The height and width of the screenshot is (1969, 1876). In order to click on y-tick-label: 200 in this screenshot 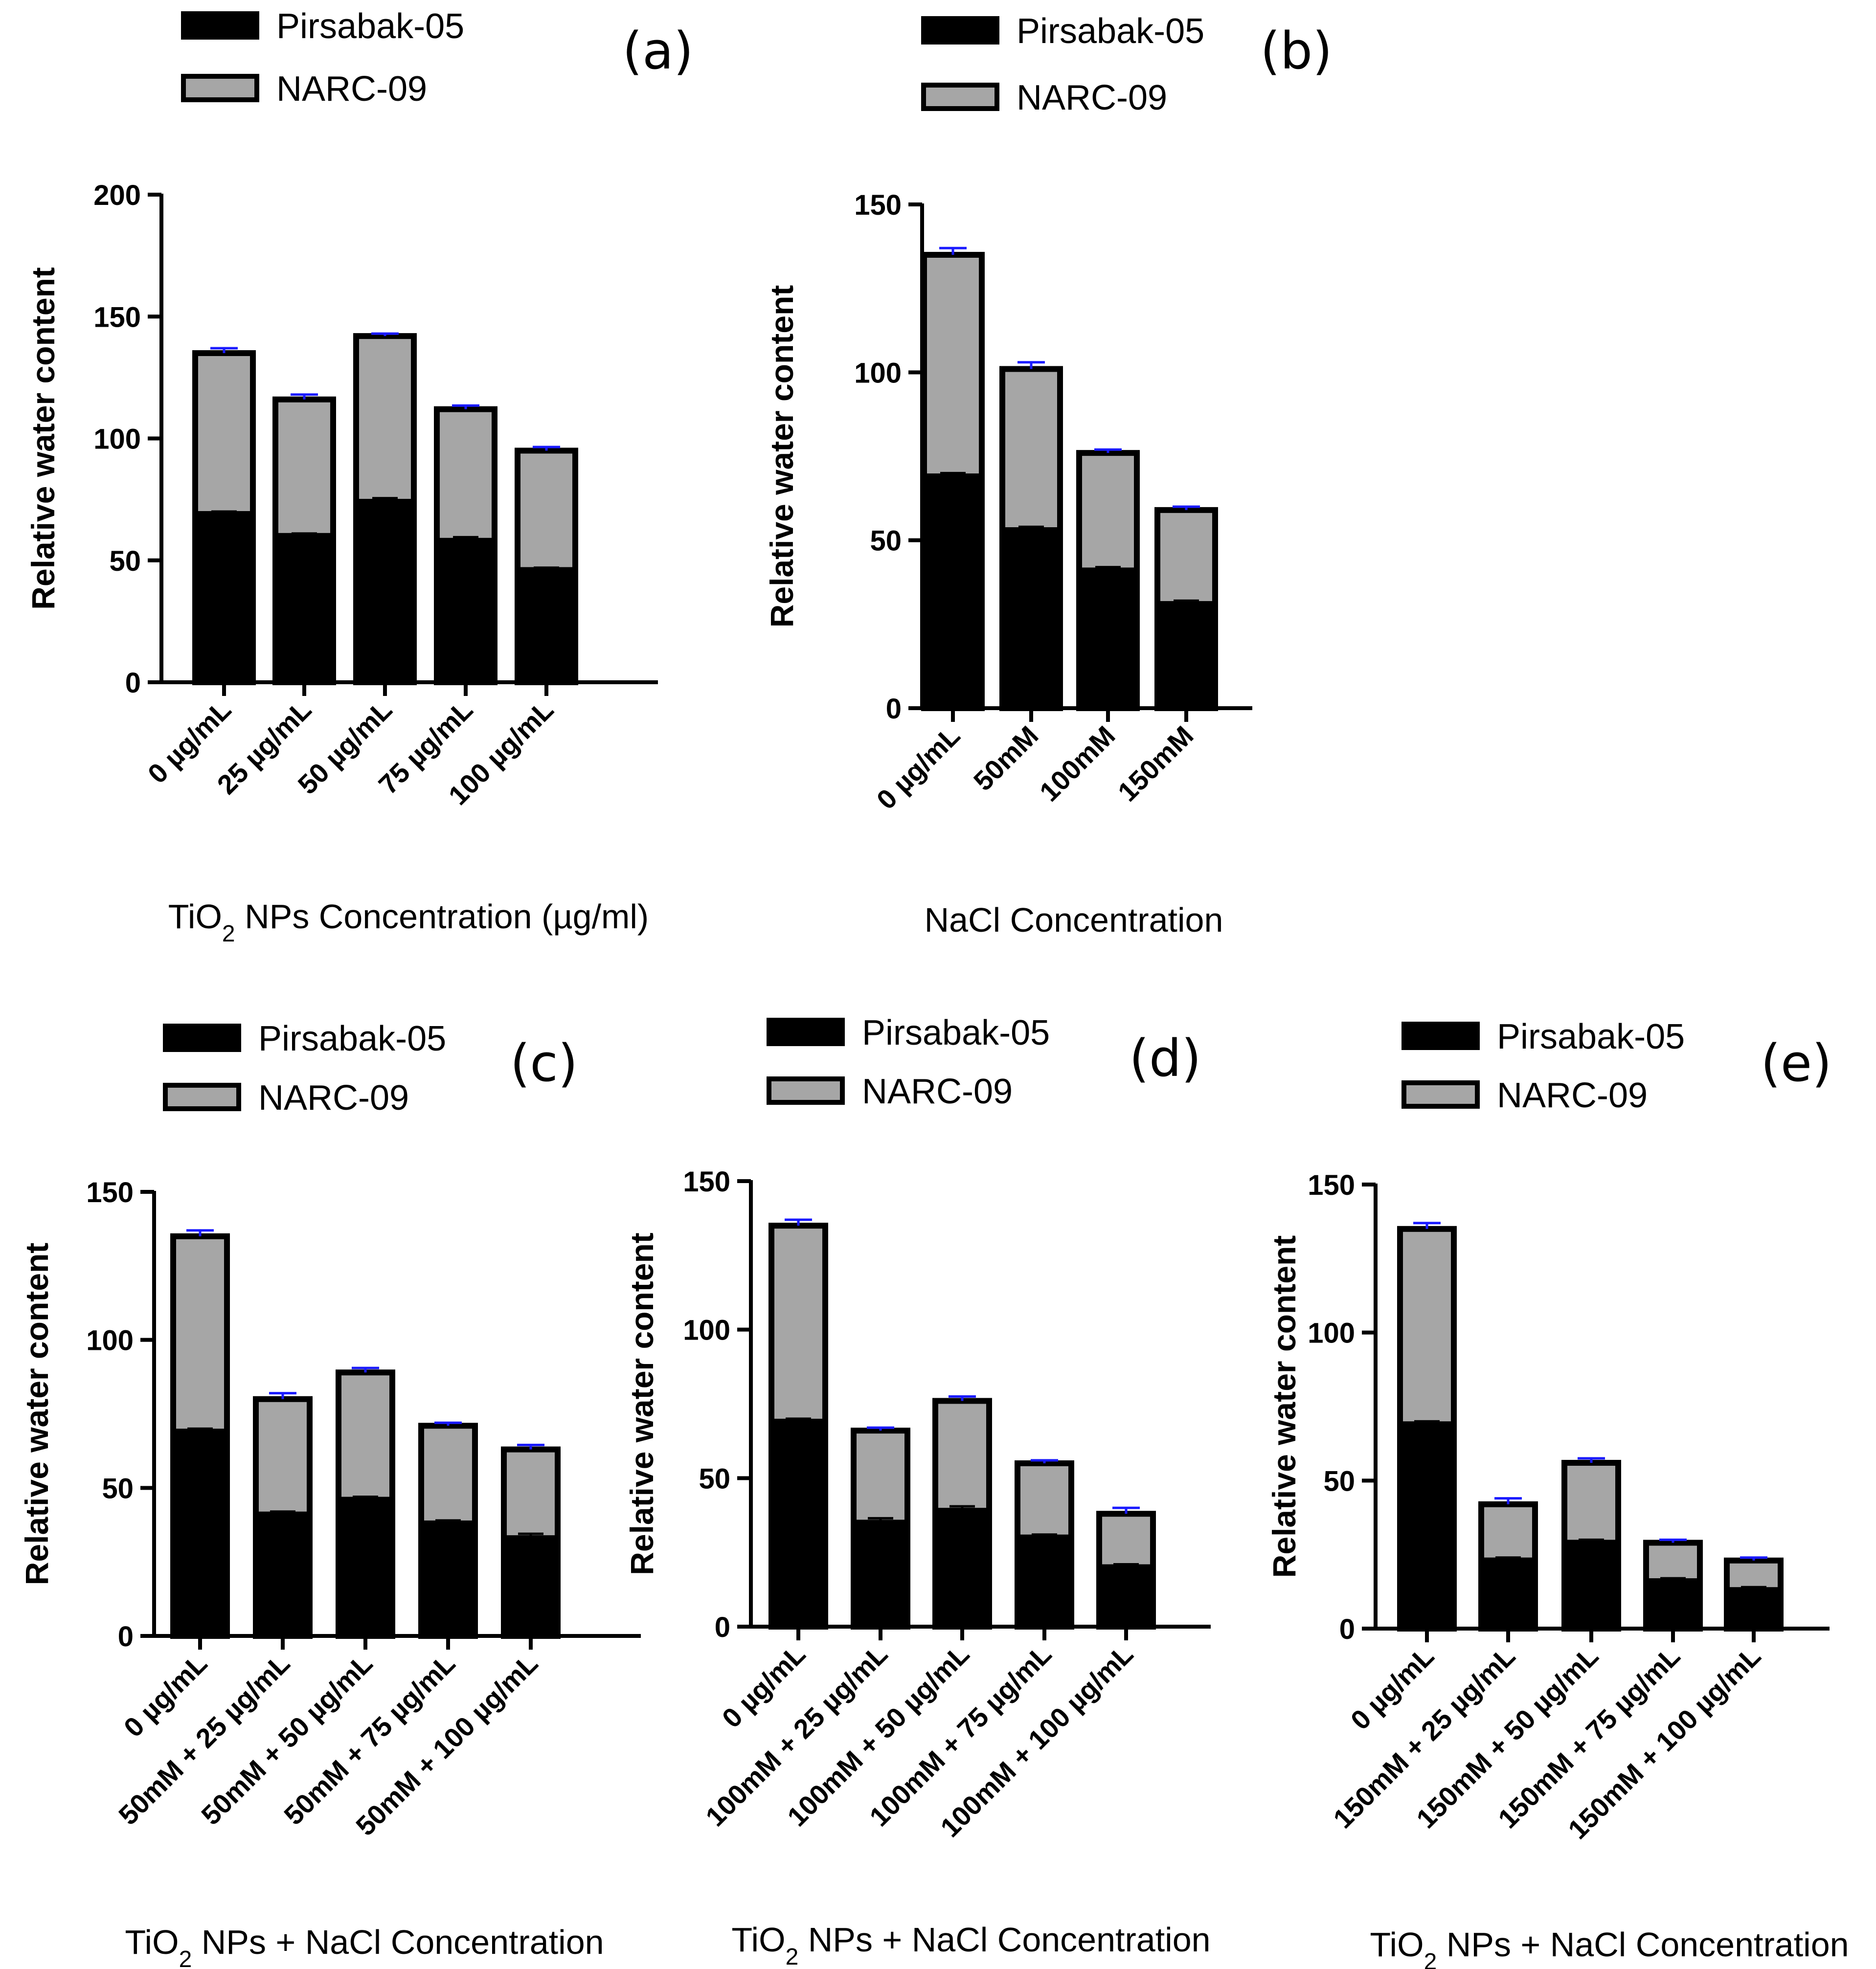, I will do `click(117, 195)`.